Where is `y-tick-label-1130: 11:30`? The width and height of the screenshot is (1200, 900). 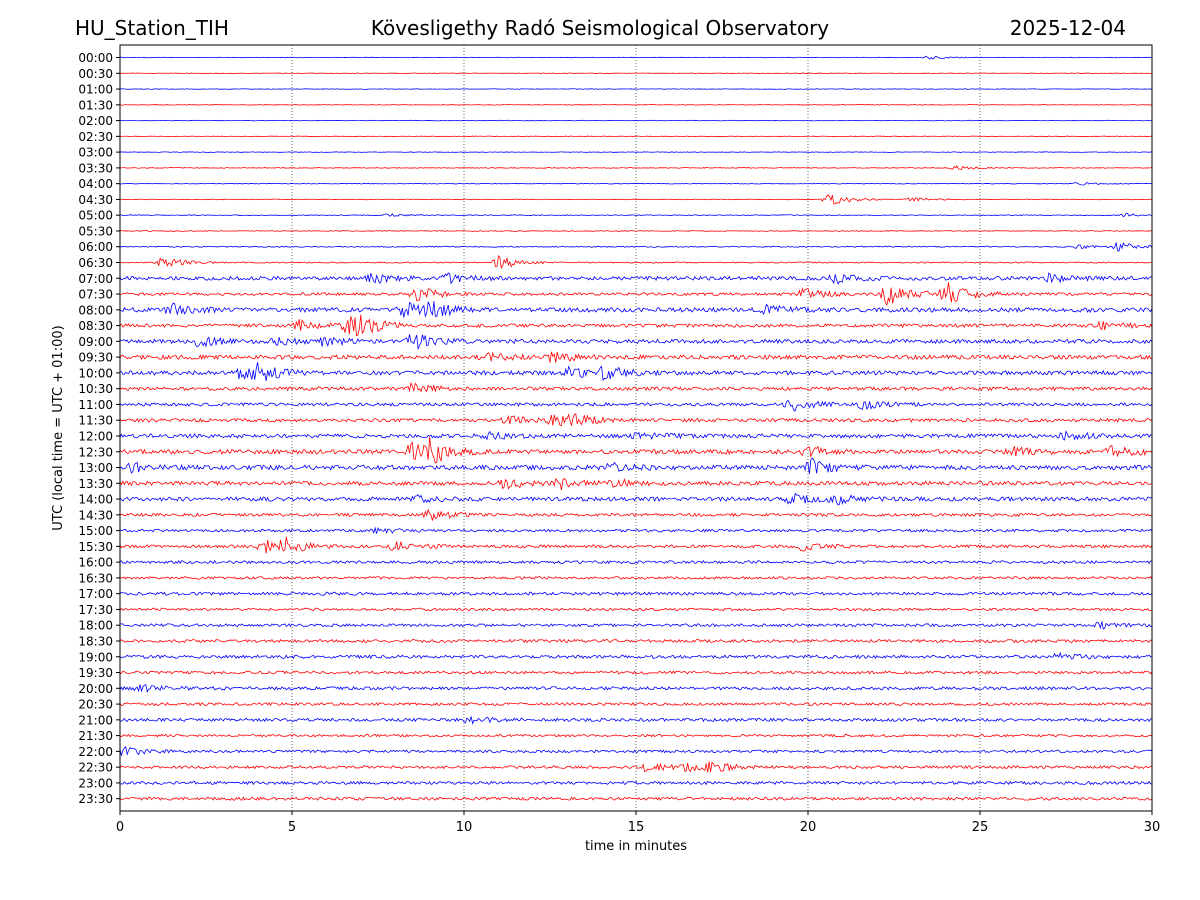
y-tick-label-1130: 11:30 is located at coordinates (95, 421).